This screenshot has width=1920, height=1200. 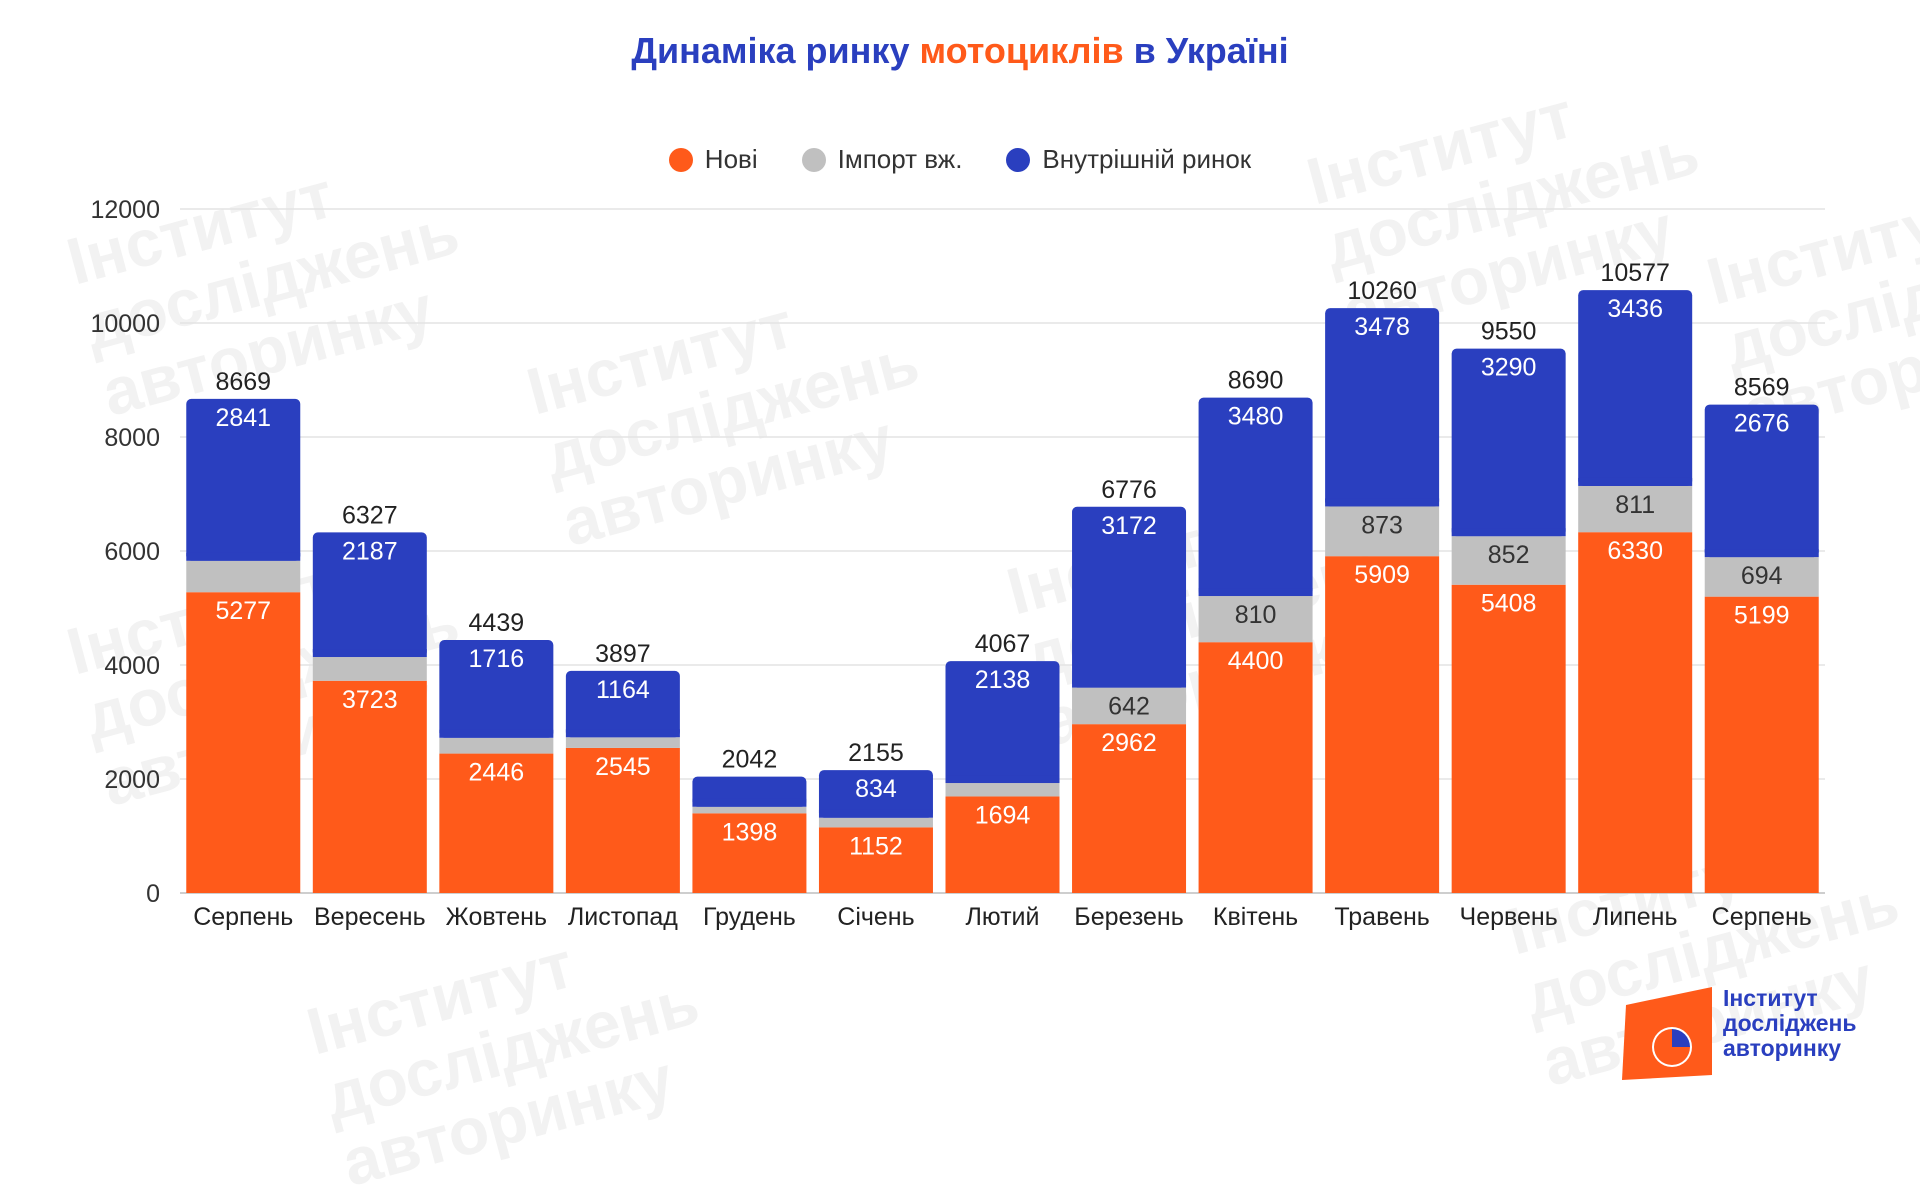 What do you see at coordinates (1382, 525) in the screenshot?
I see `bar-data-label: 873` at bounding box center [1382, 525].